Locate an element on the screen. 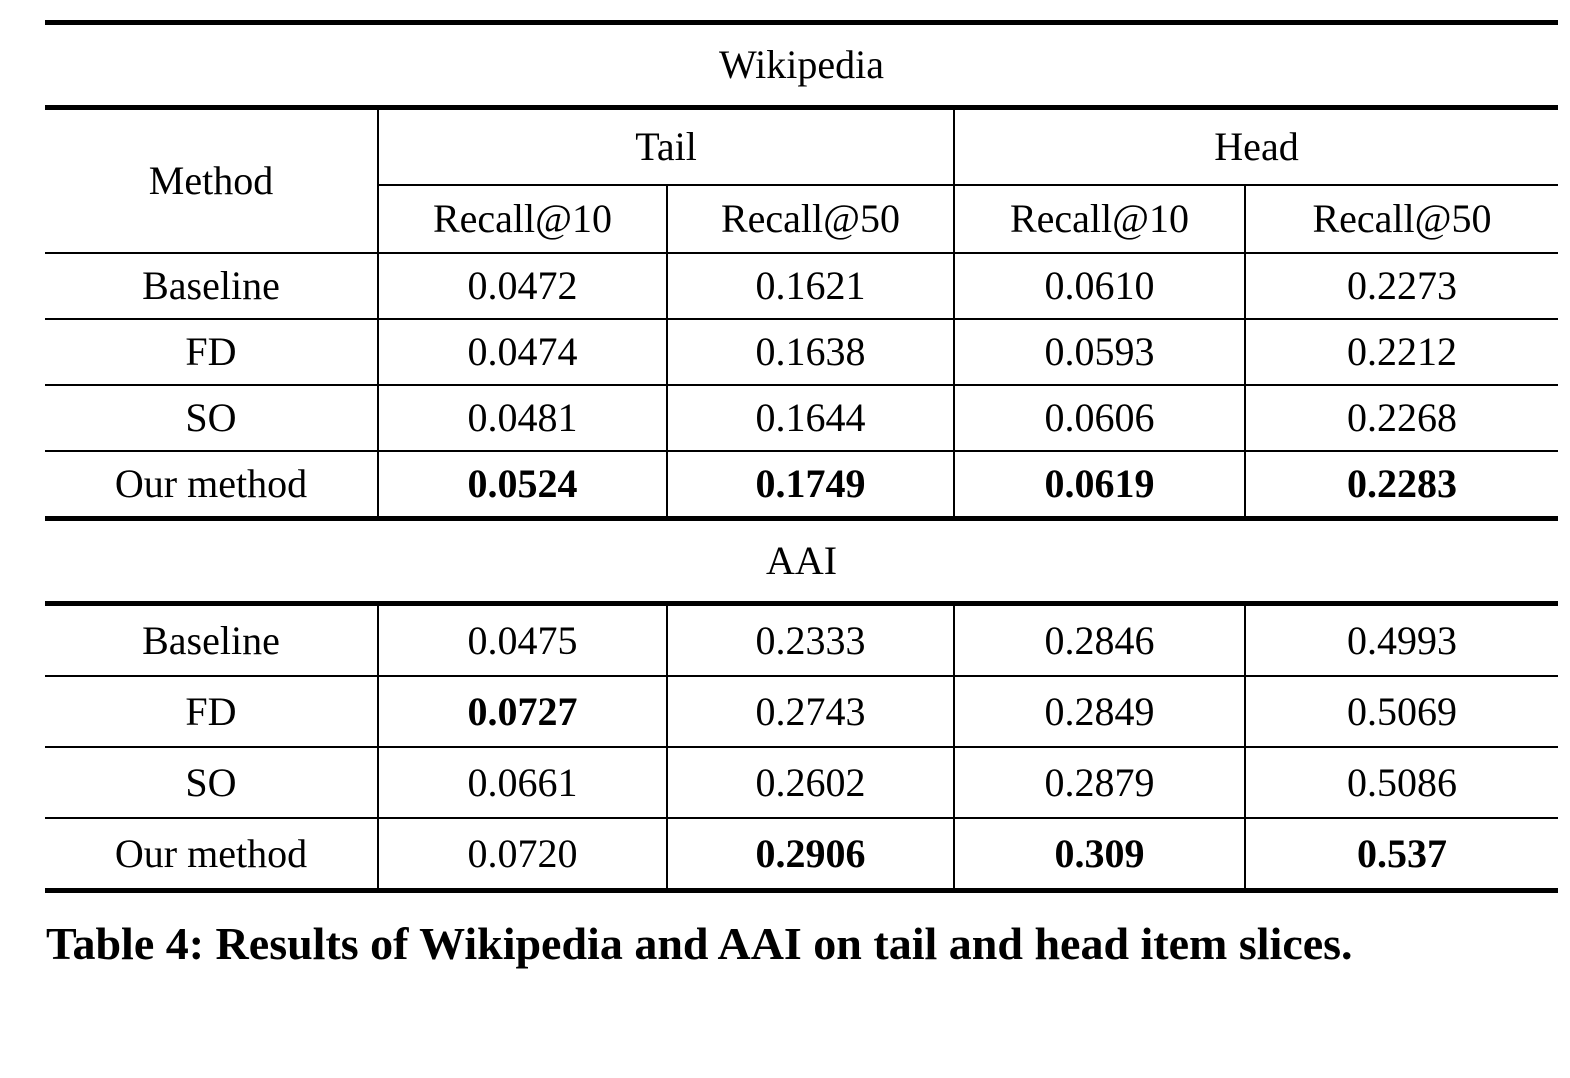 This screenshot has width=1570, height=1078. column-group-tail: Tail is located at coordinates (666, 146).